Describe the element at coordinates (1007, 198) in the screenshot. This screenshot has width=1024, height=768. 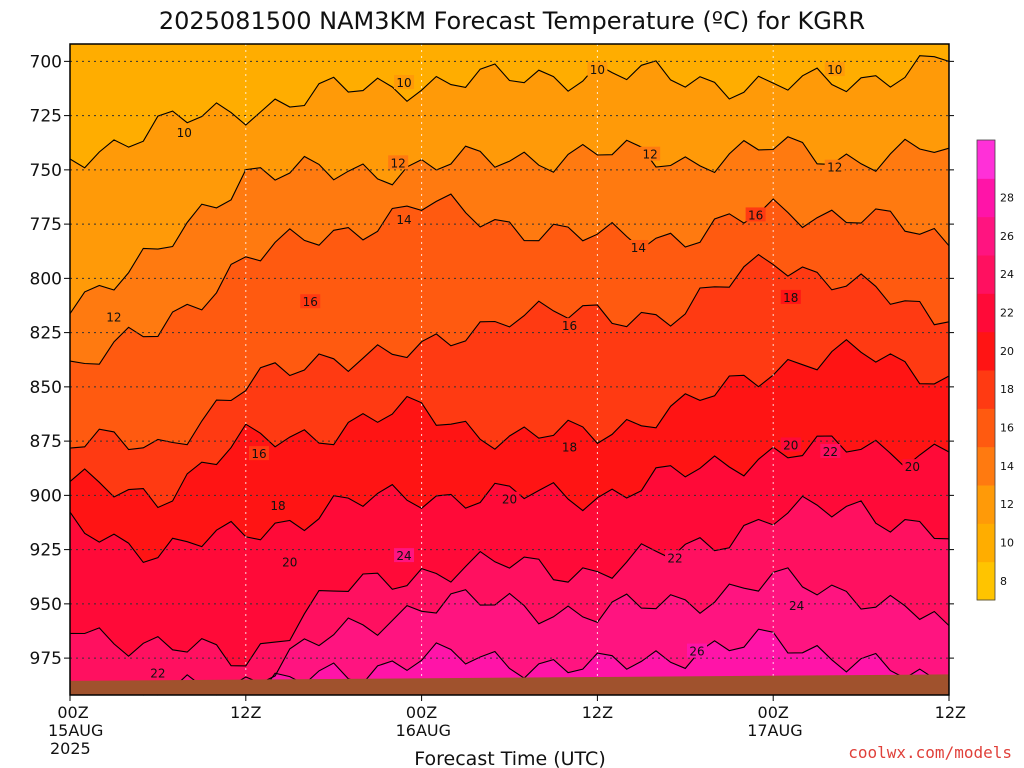
I see `colorbar-tick-label: 28` at that location.